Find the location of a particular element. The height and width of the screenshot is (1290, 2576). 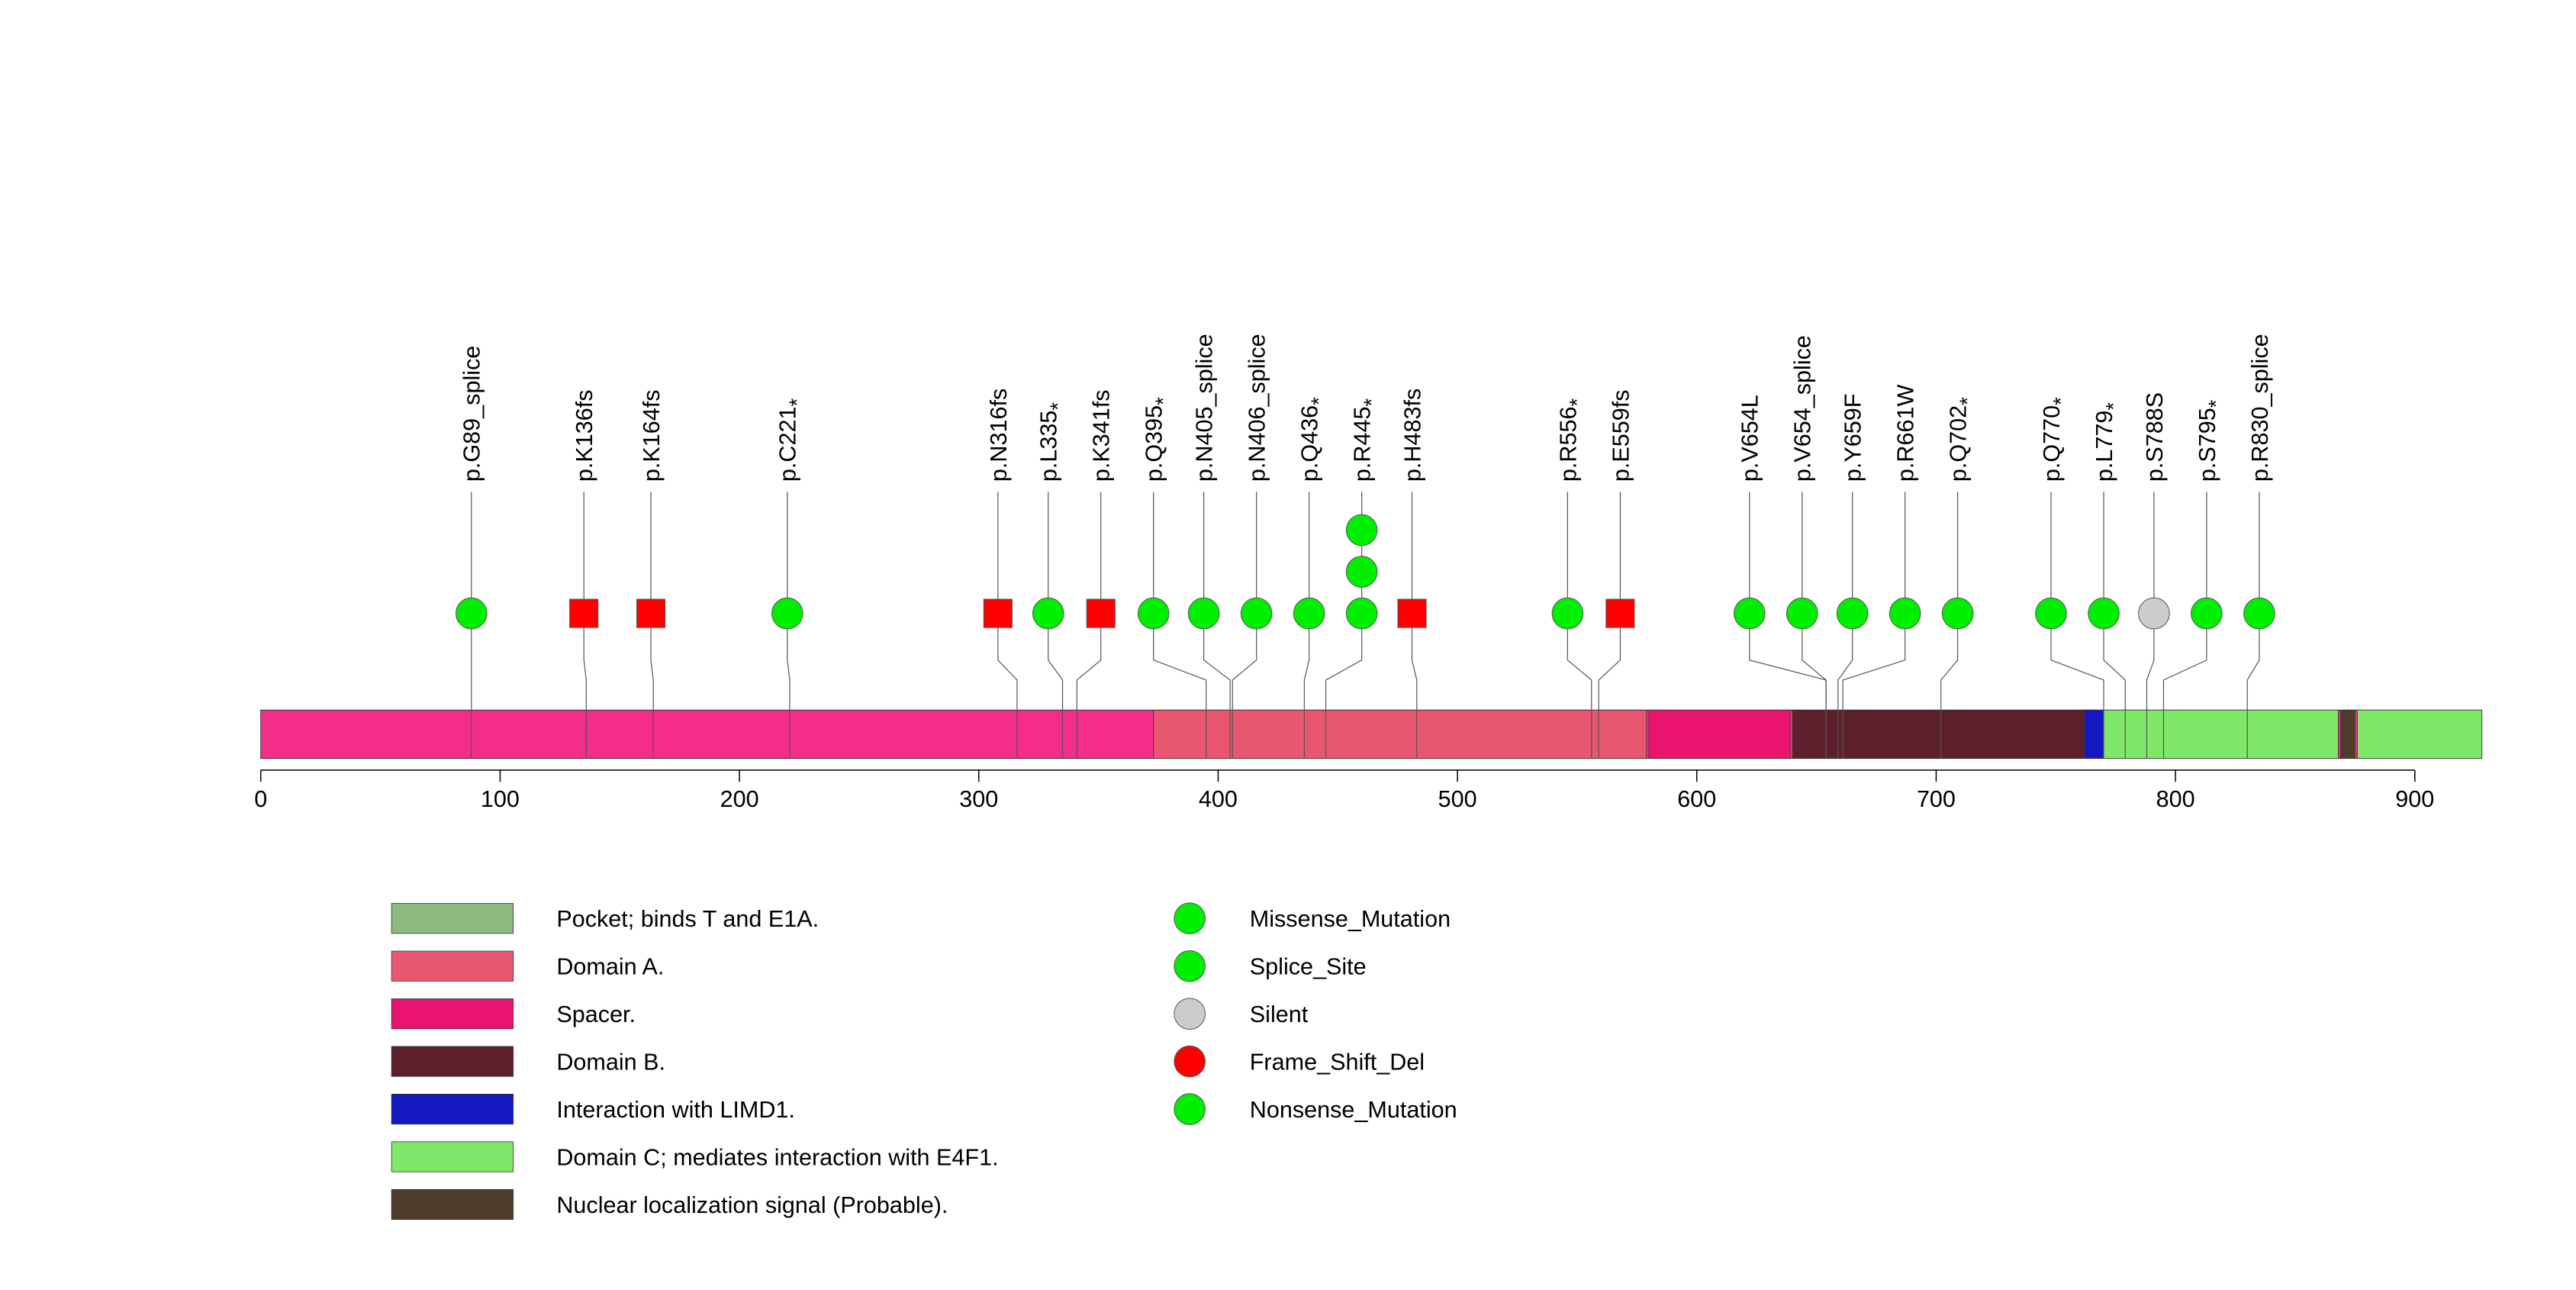

mutation-label: p.C221* is located at coordinates (792, 440).